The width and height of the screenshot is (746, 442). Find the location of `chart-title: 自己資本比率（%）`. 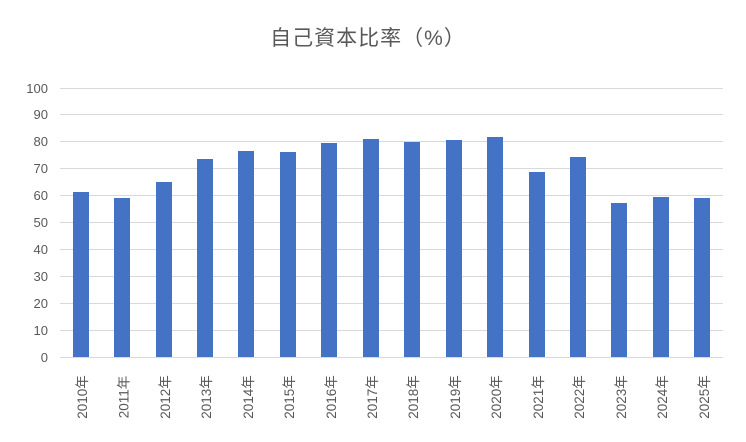

chart-title: 自己資本比率（%） is located at coordinates (368, 38).